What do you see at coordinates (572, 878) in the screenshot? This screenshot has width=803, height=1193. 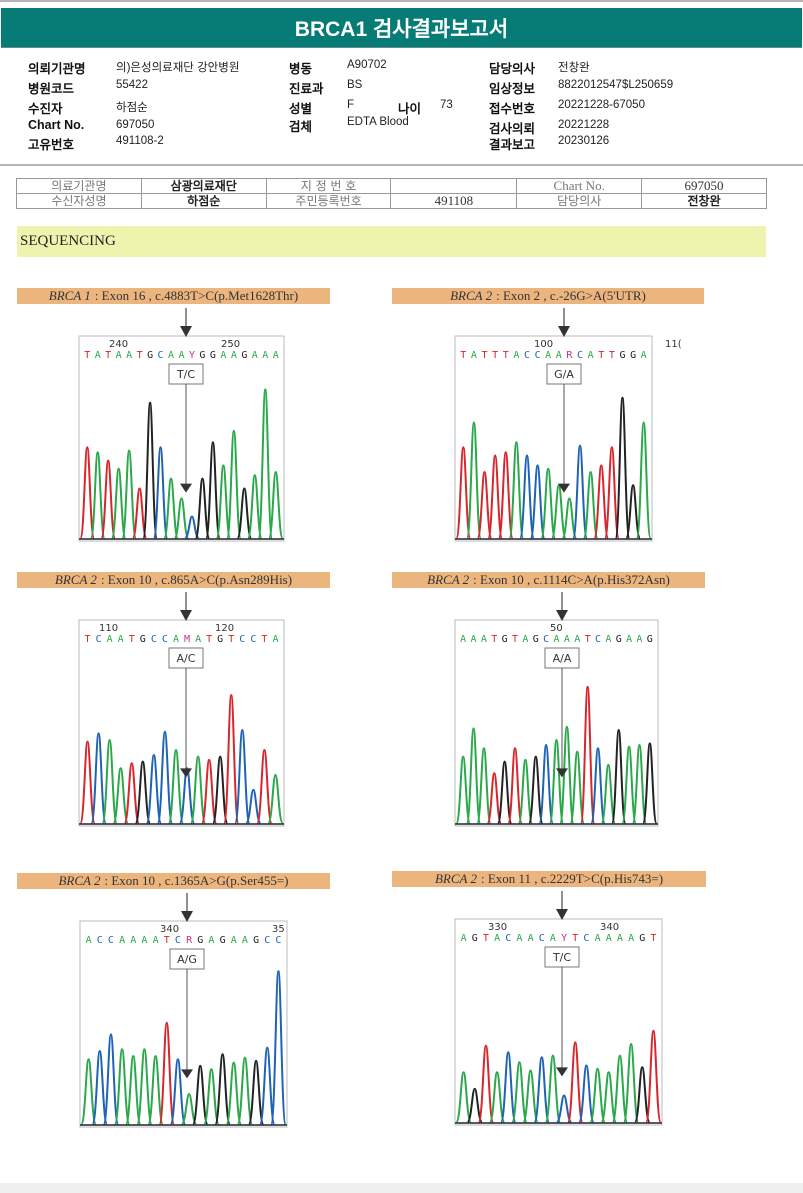 I see `variant-description: : Exon 11 , c.2229T>C(p.His743=)` at bounding box center [572, 878].